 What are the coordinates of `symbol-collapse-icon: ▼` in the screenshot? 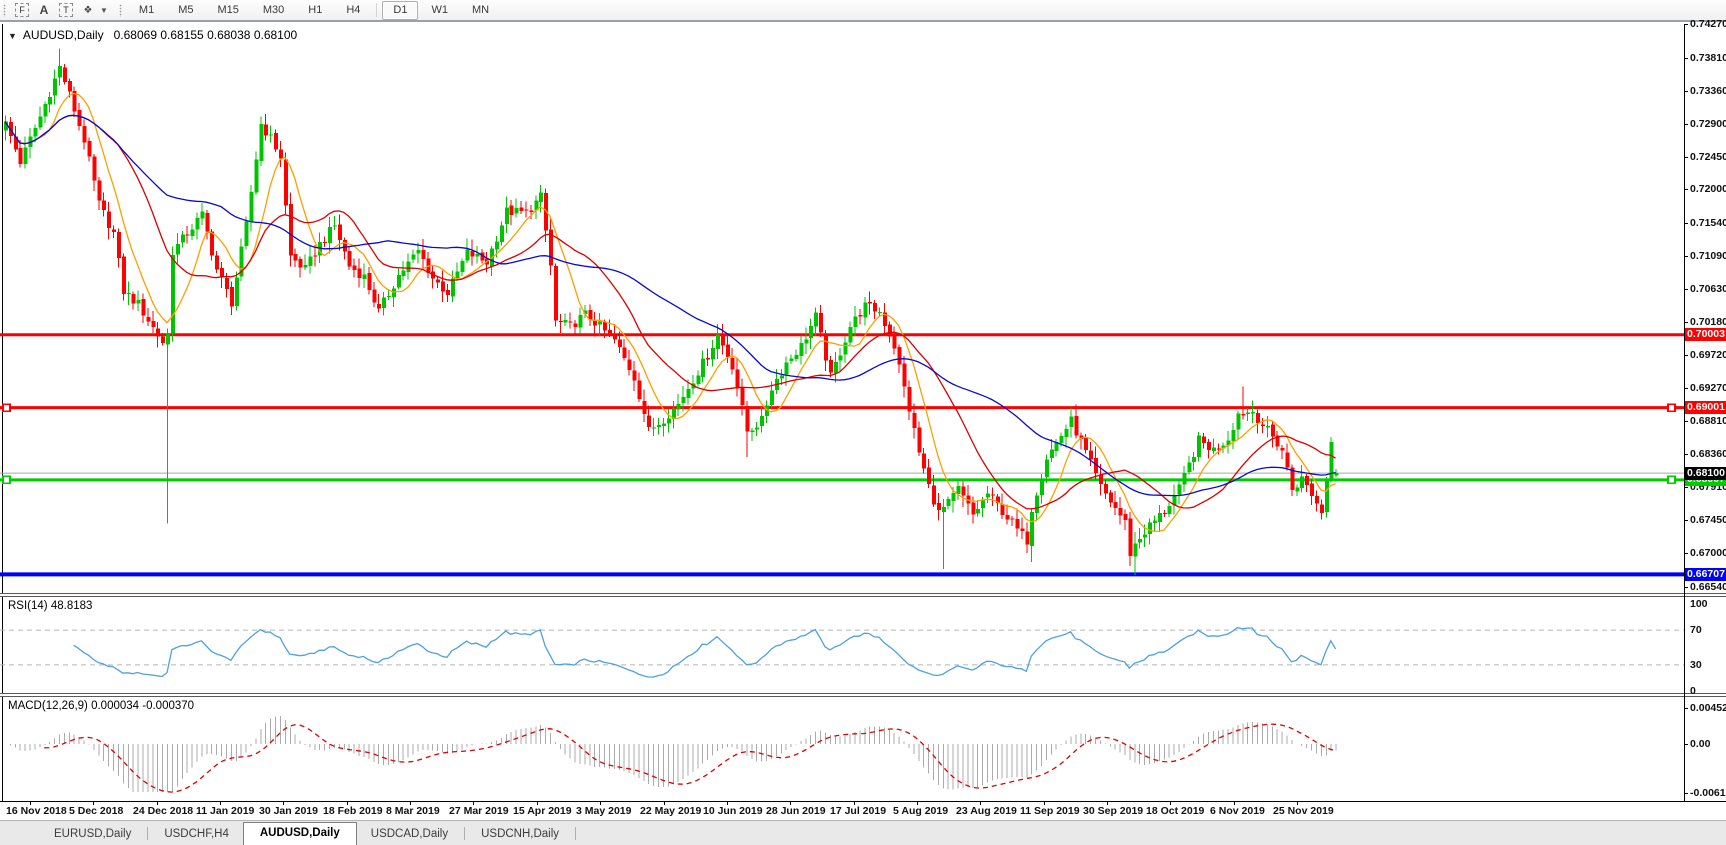 It's located at (12, 36).